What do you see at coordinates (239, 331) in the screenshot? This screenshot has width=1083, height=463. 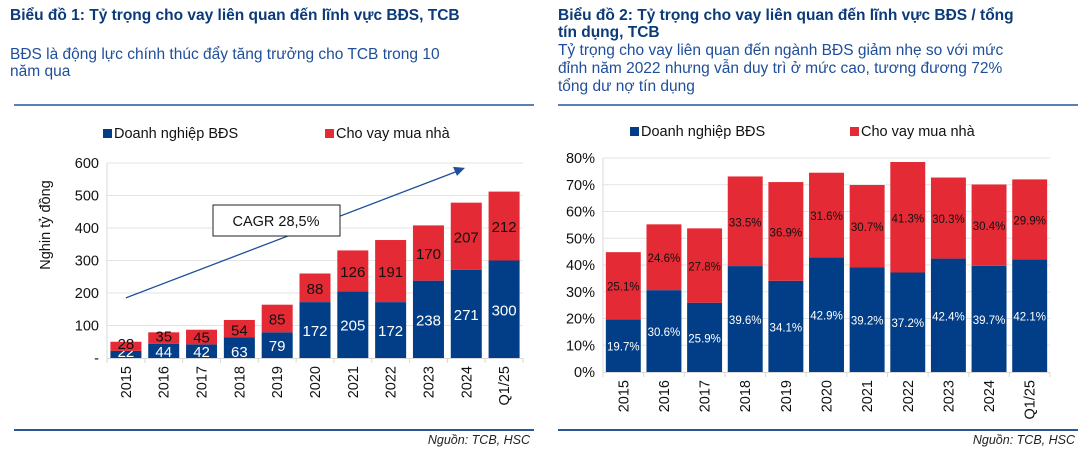 I see `data-label: 54` at bounding box center [239, 331].